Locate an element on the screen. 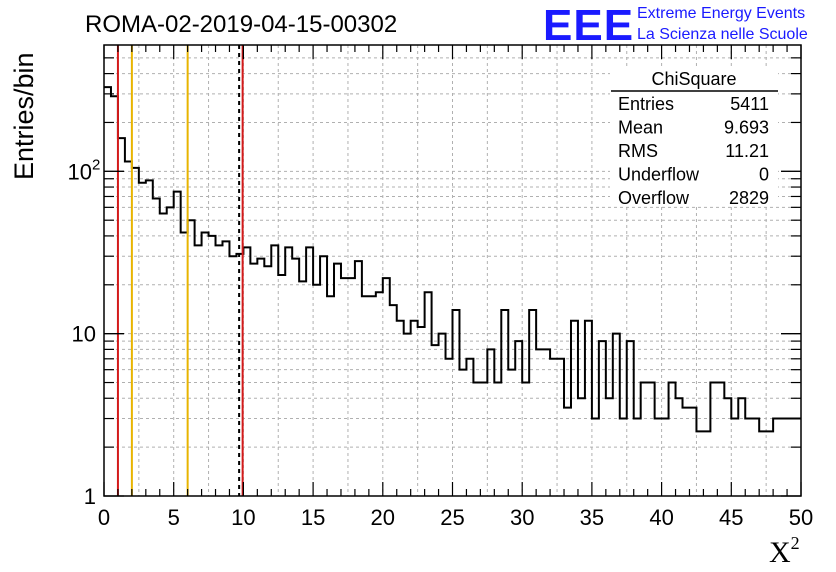  stats-row-value: 5411 is located at coordinates (749, 104).